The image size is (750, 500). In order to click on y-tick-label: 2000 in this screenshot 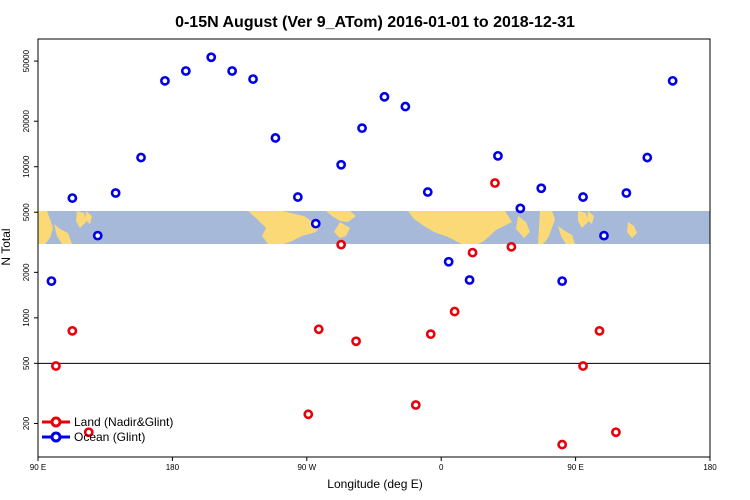, I will do `click(26, 272)`.